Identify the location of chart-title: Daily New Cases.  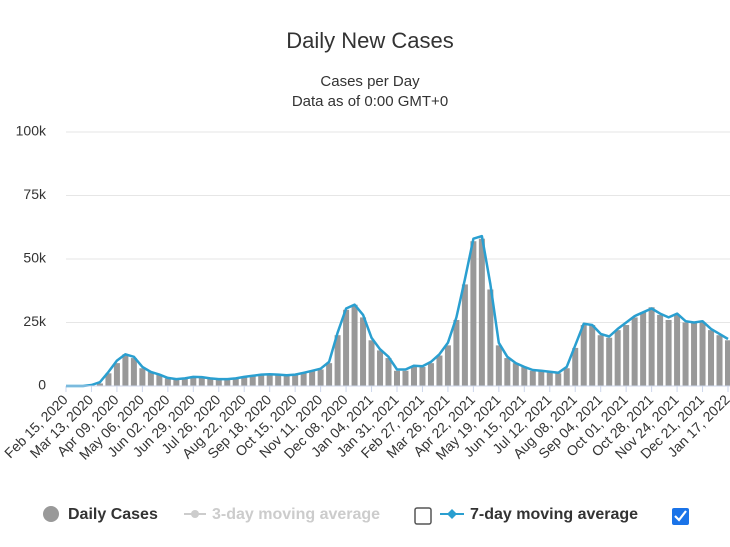
(370, 40).